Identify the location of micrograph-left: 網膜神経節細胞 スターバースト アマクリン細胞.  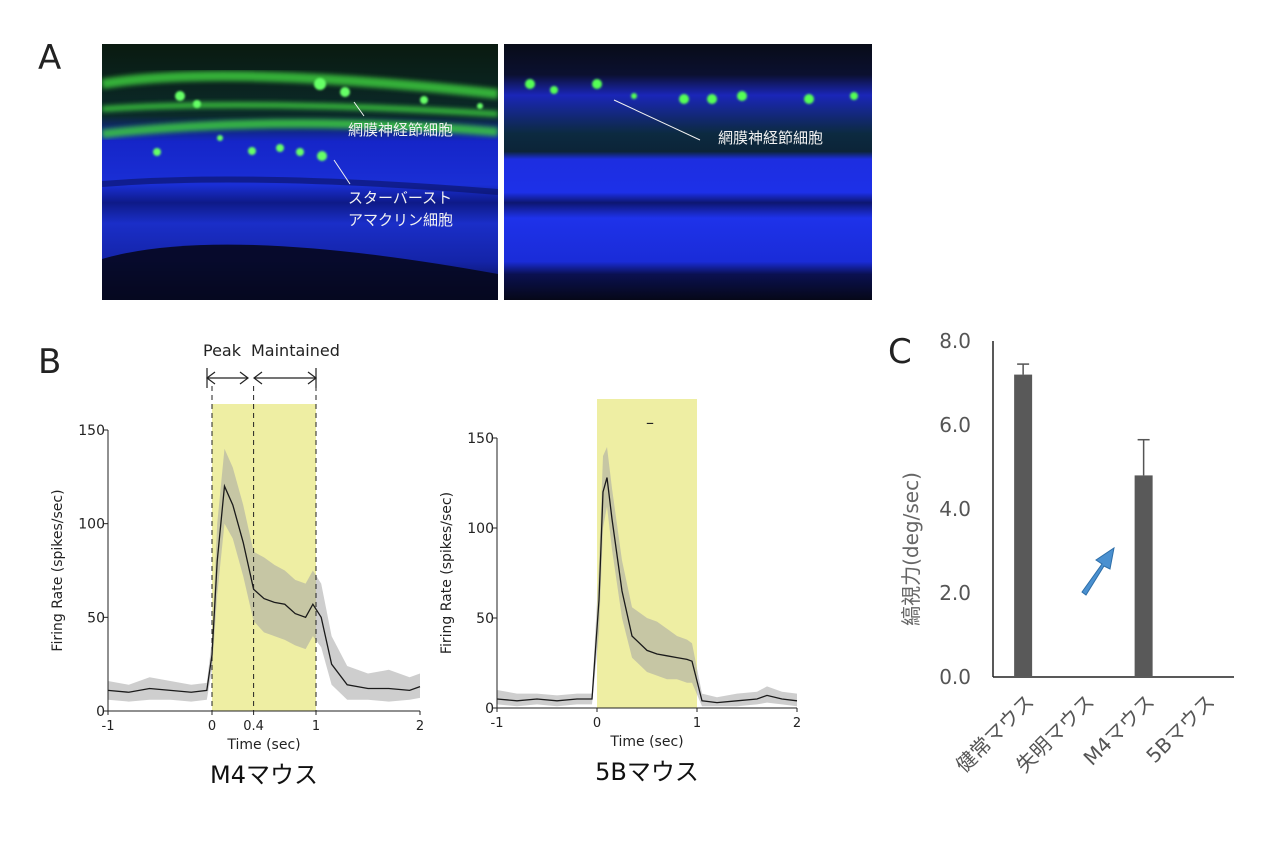
(300, 172).